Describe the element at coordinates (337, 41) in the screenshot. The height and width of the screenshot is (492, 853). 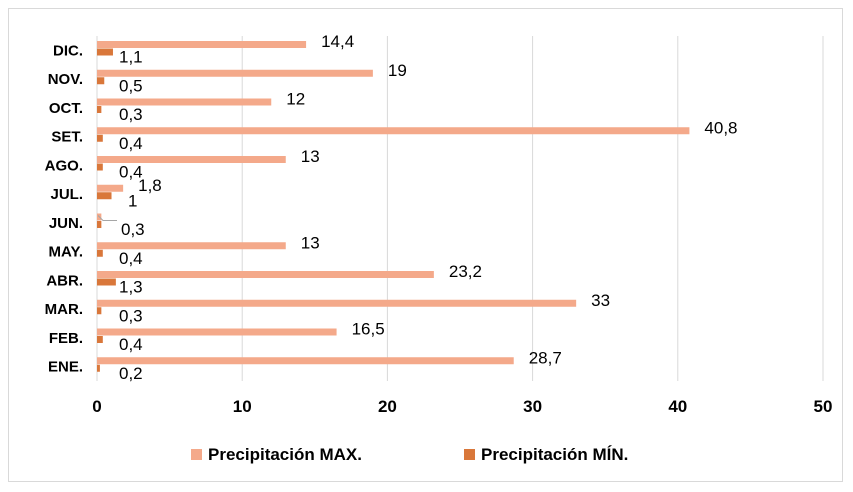
I see `data-label-max: 14,4` at that location.